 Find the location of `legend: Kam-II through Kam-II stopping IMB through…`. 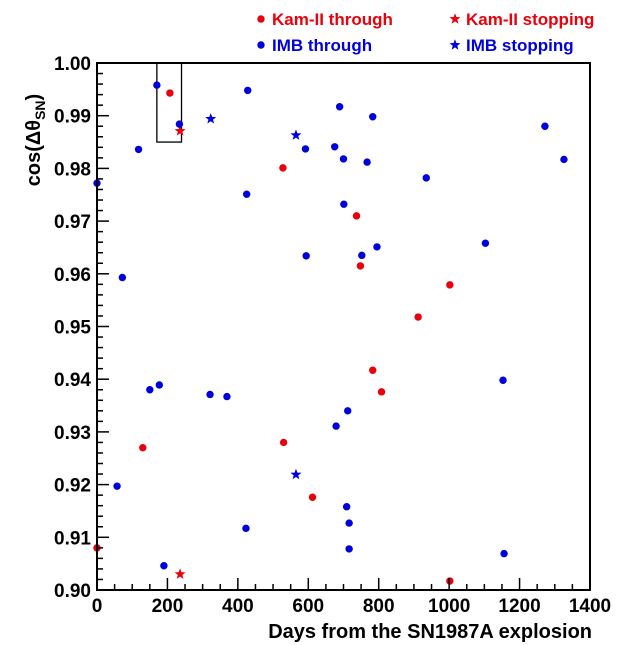

legend: Kam-II through Kam-II stopping IMB through… is located at coordinates (425, 32).